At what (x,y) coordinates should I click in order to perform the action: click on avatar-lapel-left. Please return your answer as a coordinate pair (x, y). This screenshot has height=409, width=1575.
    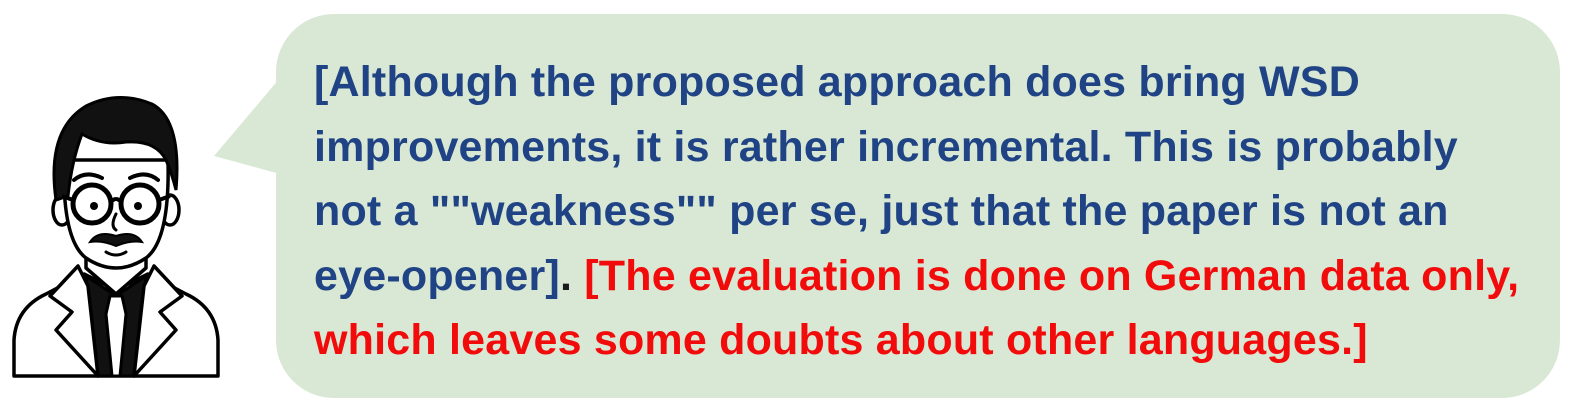
    Looking at the image, I should click on (74, 321).